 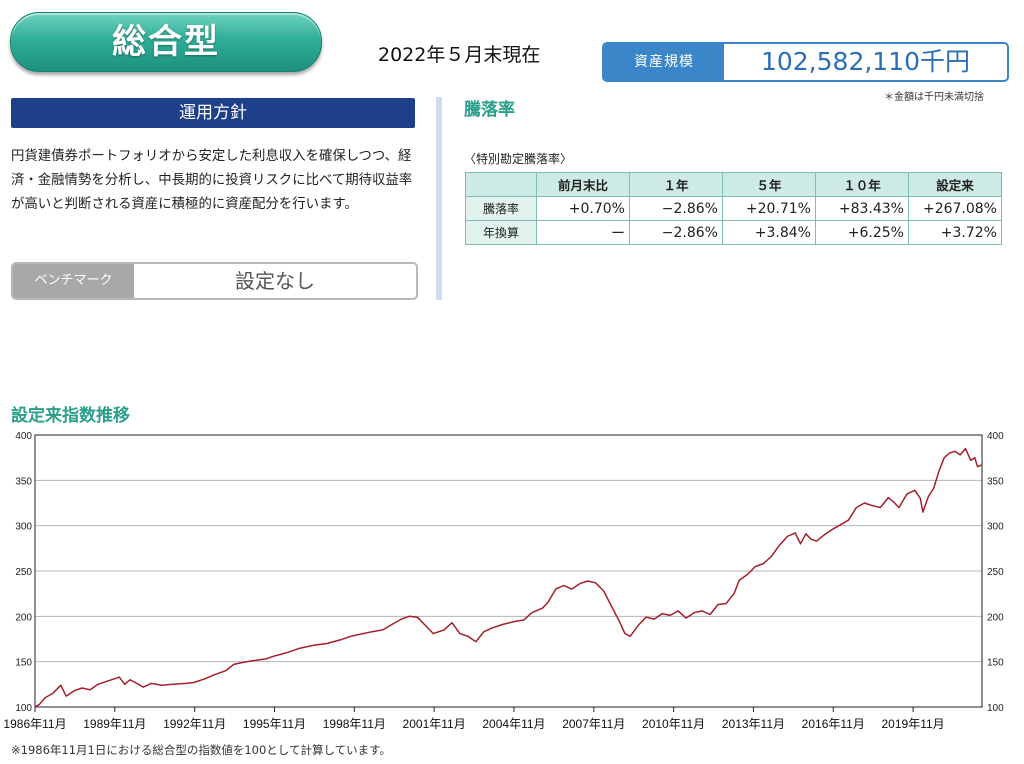 What do you see at coordinates (274, 724) in the screenshot?
I see `x-tick-label: 1995年11月` at bounding box center [274, 724].